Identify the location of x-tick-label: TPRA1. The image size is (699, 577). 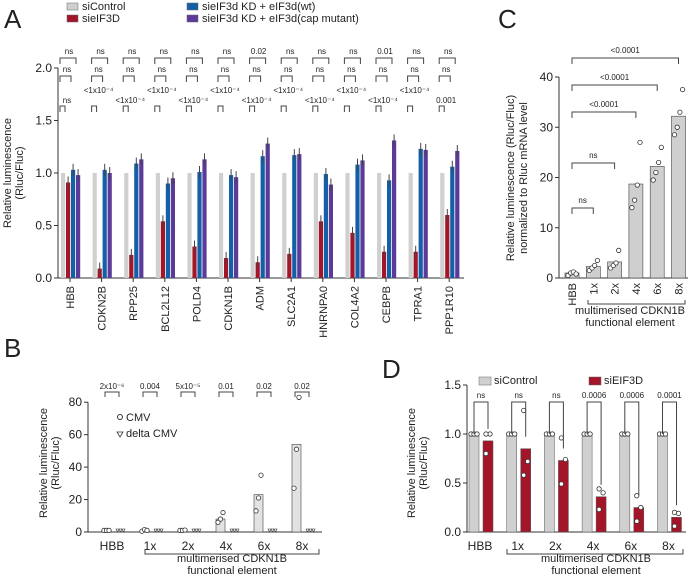
(419, 303).